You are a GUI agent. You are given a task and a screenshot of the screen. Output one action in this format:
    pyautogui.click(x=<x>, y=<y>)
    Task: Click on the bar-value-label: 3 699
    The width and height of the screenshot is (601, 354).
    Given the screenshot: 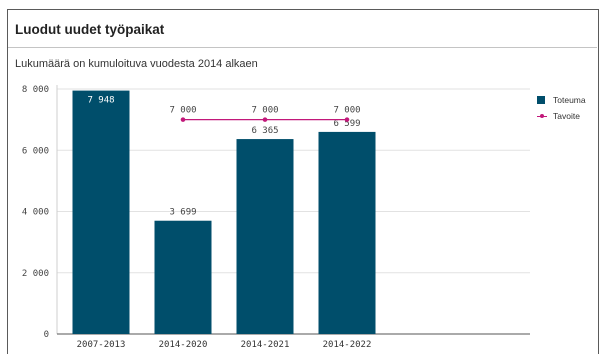 What is the action you would take?
    pyautogui.click(x=182, y=213)
    